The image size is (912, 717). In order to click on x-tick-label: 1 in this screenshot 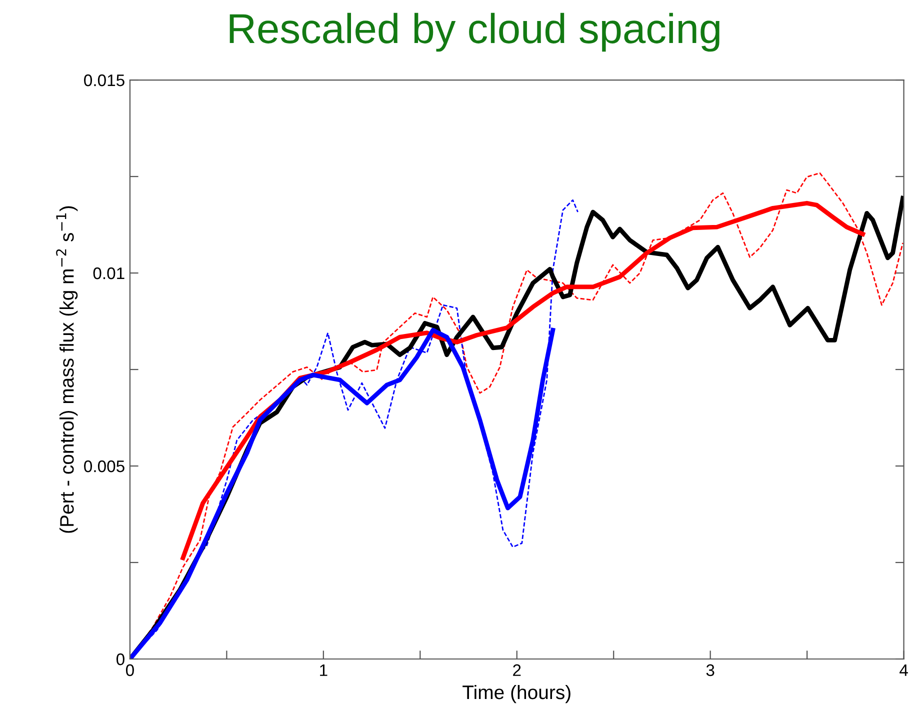, I will do `click(324, 670)`.